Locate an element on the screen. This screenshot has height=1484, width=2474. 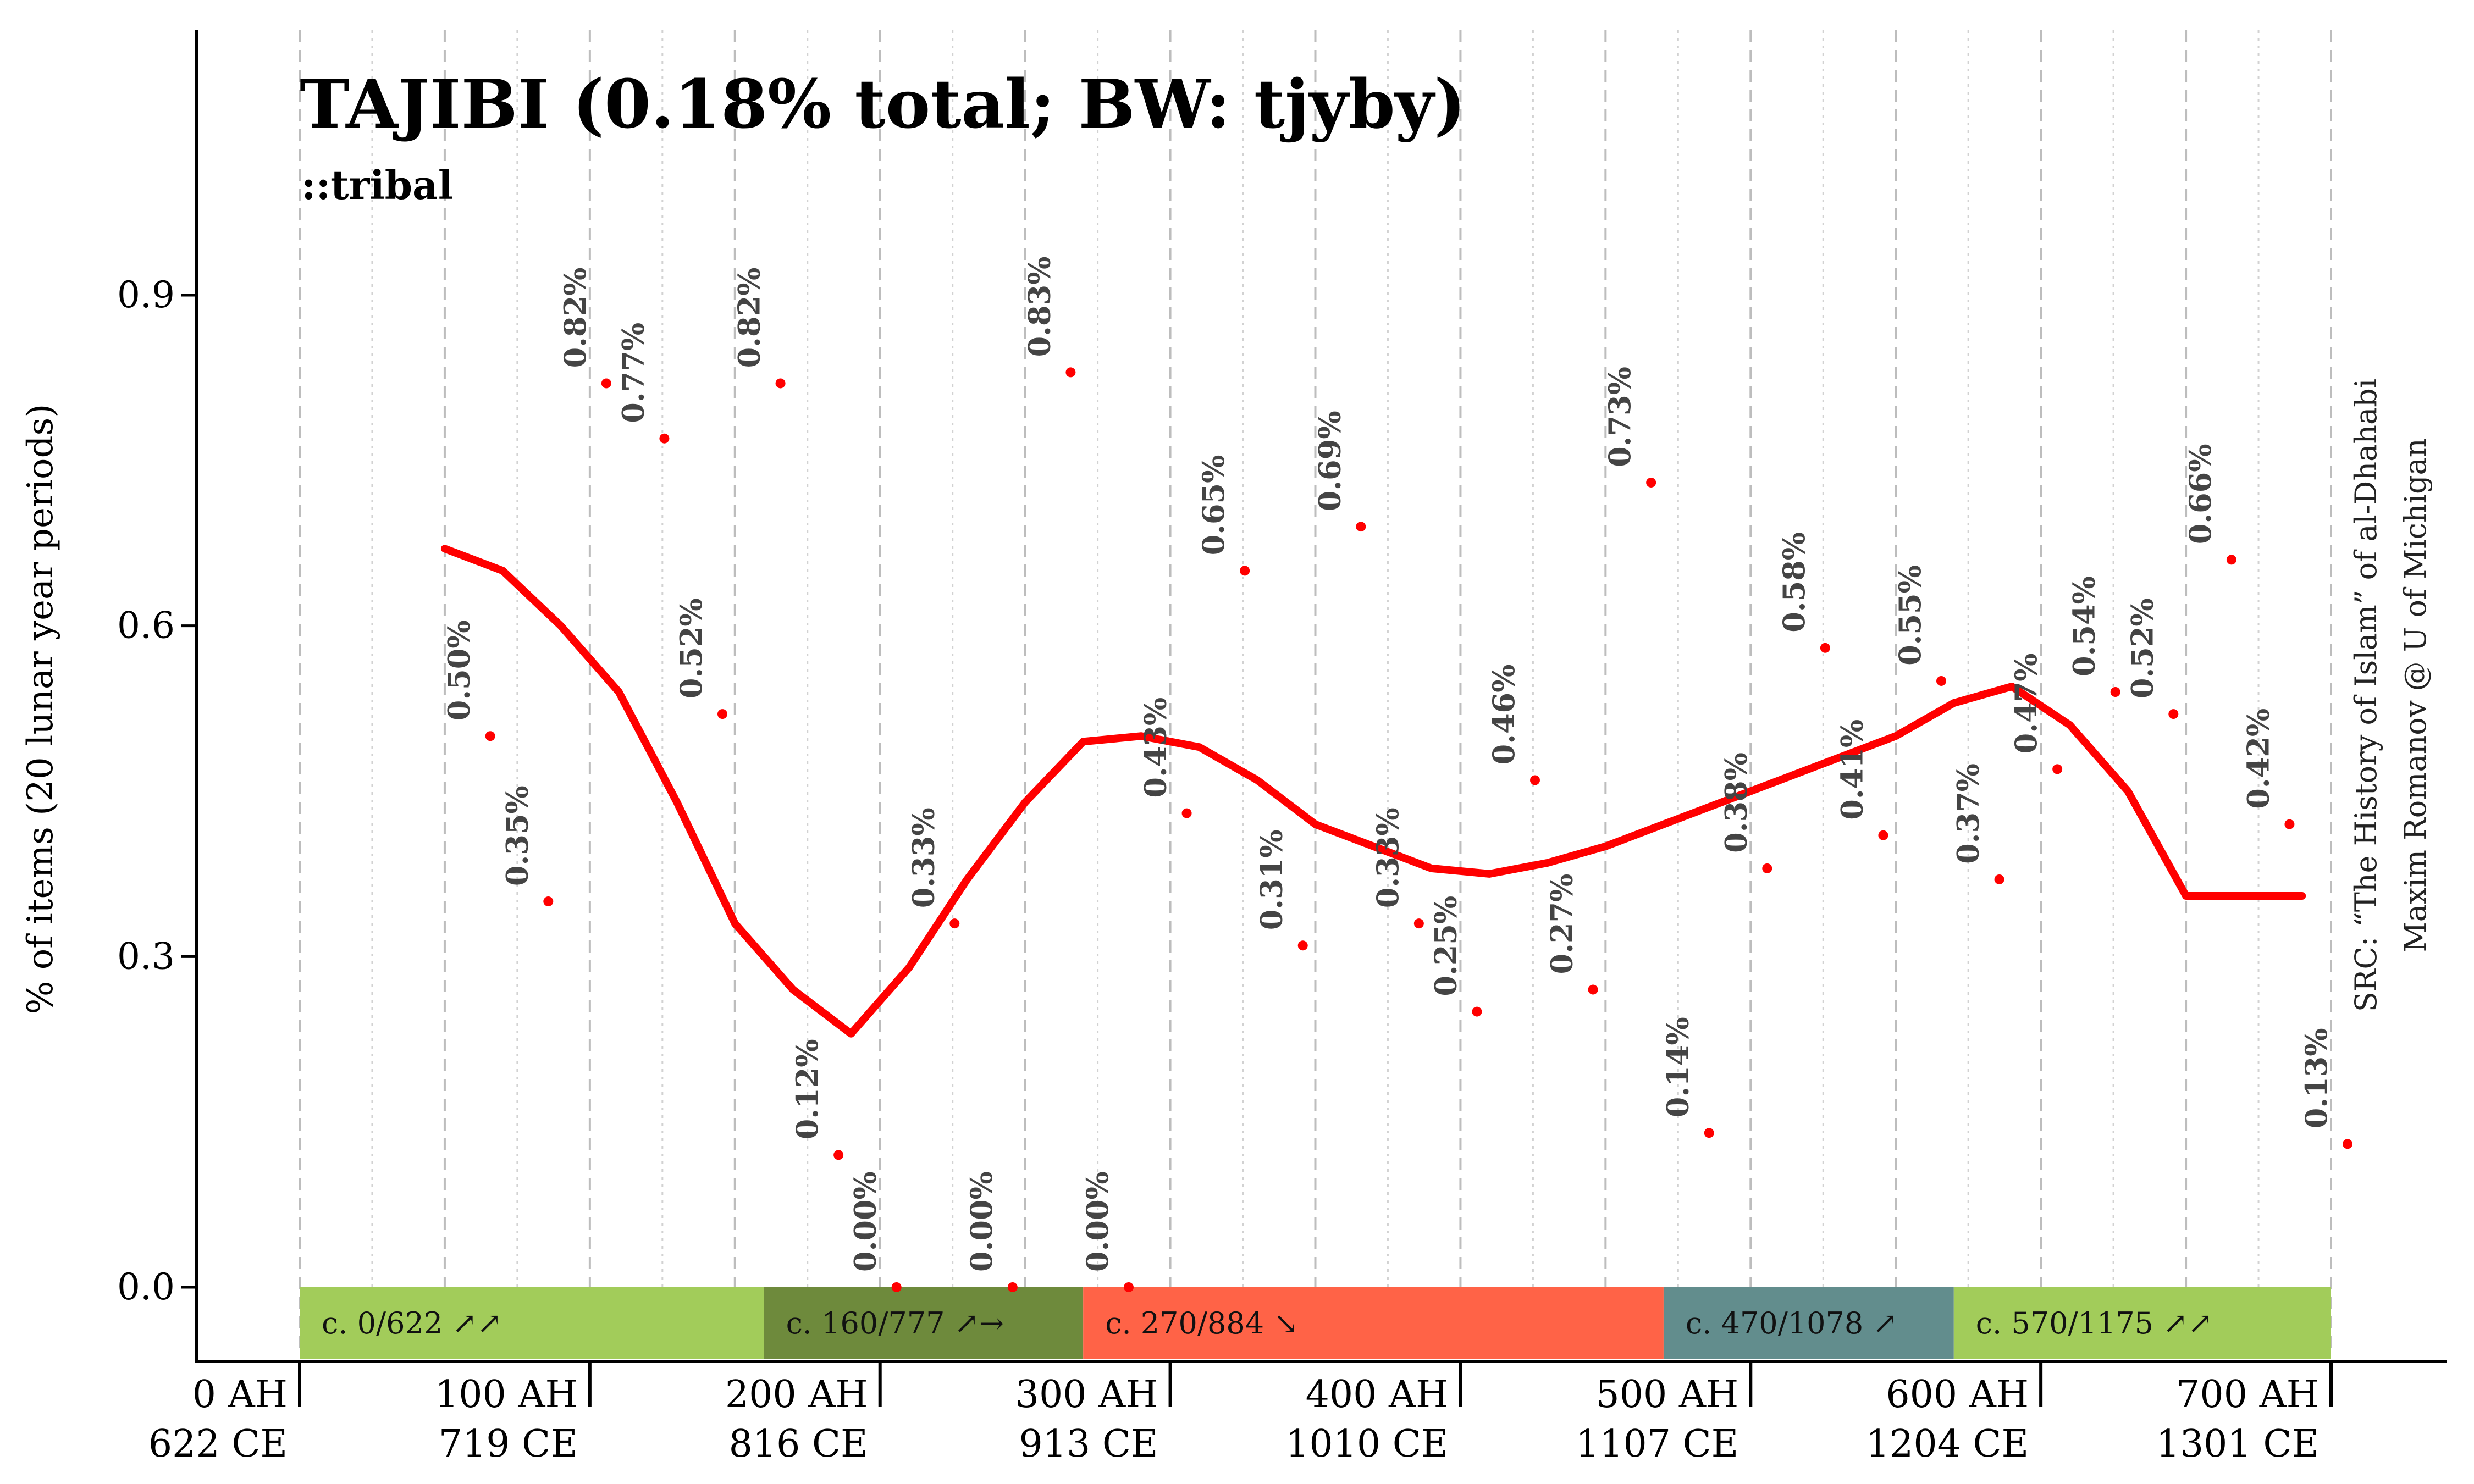
period-label: c. 470/1078 ↗ is located at coordinates (1792, 1323).